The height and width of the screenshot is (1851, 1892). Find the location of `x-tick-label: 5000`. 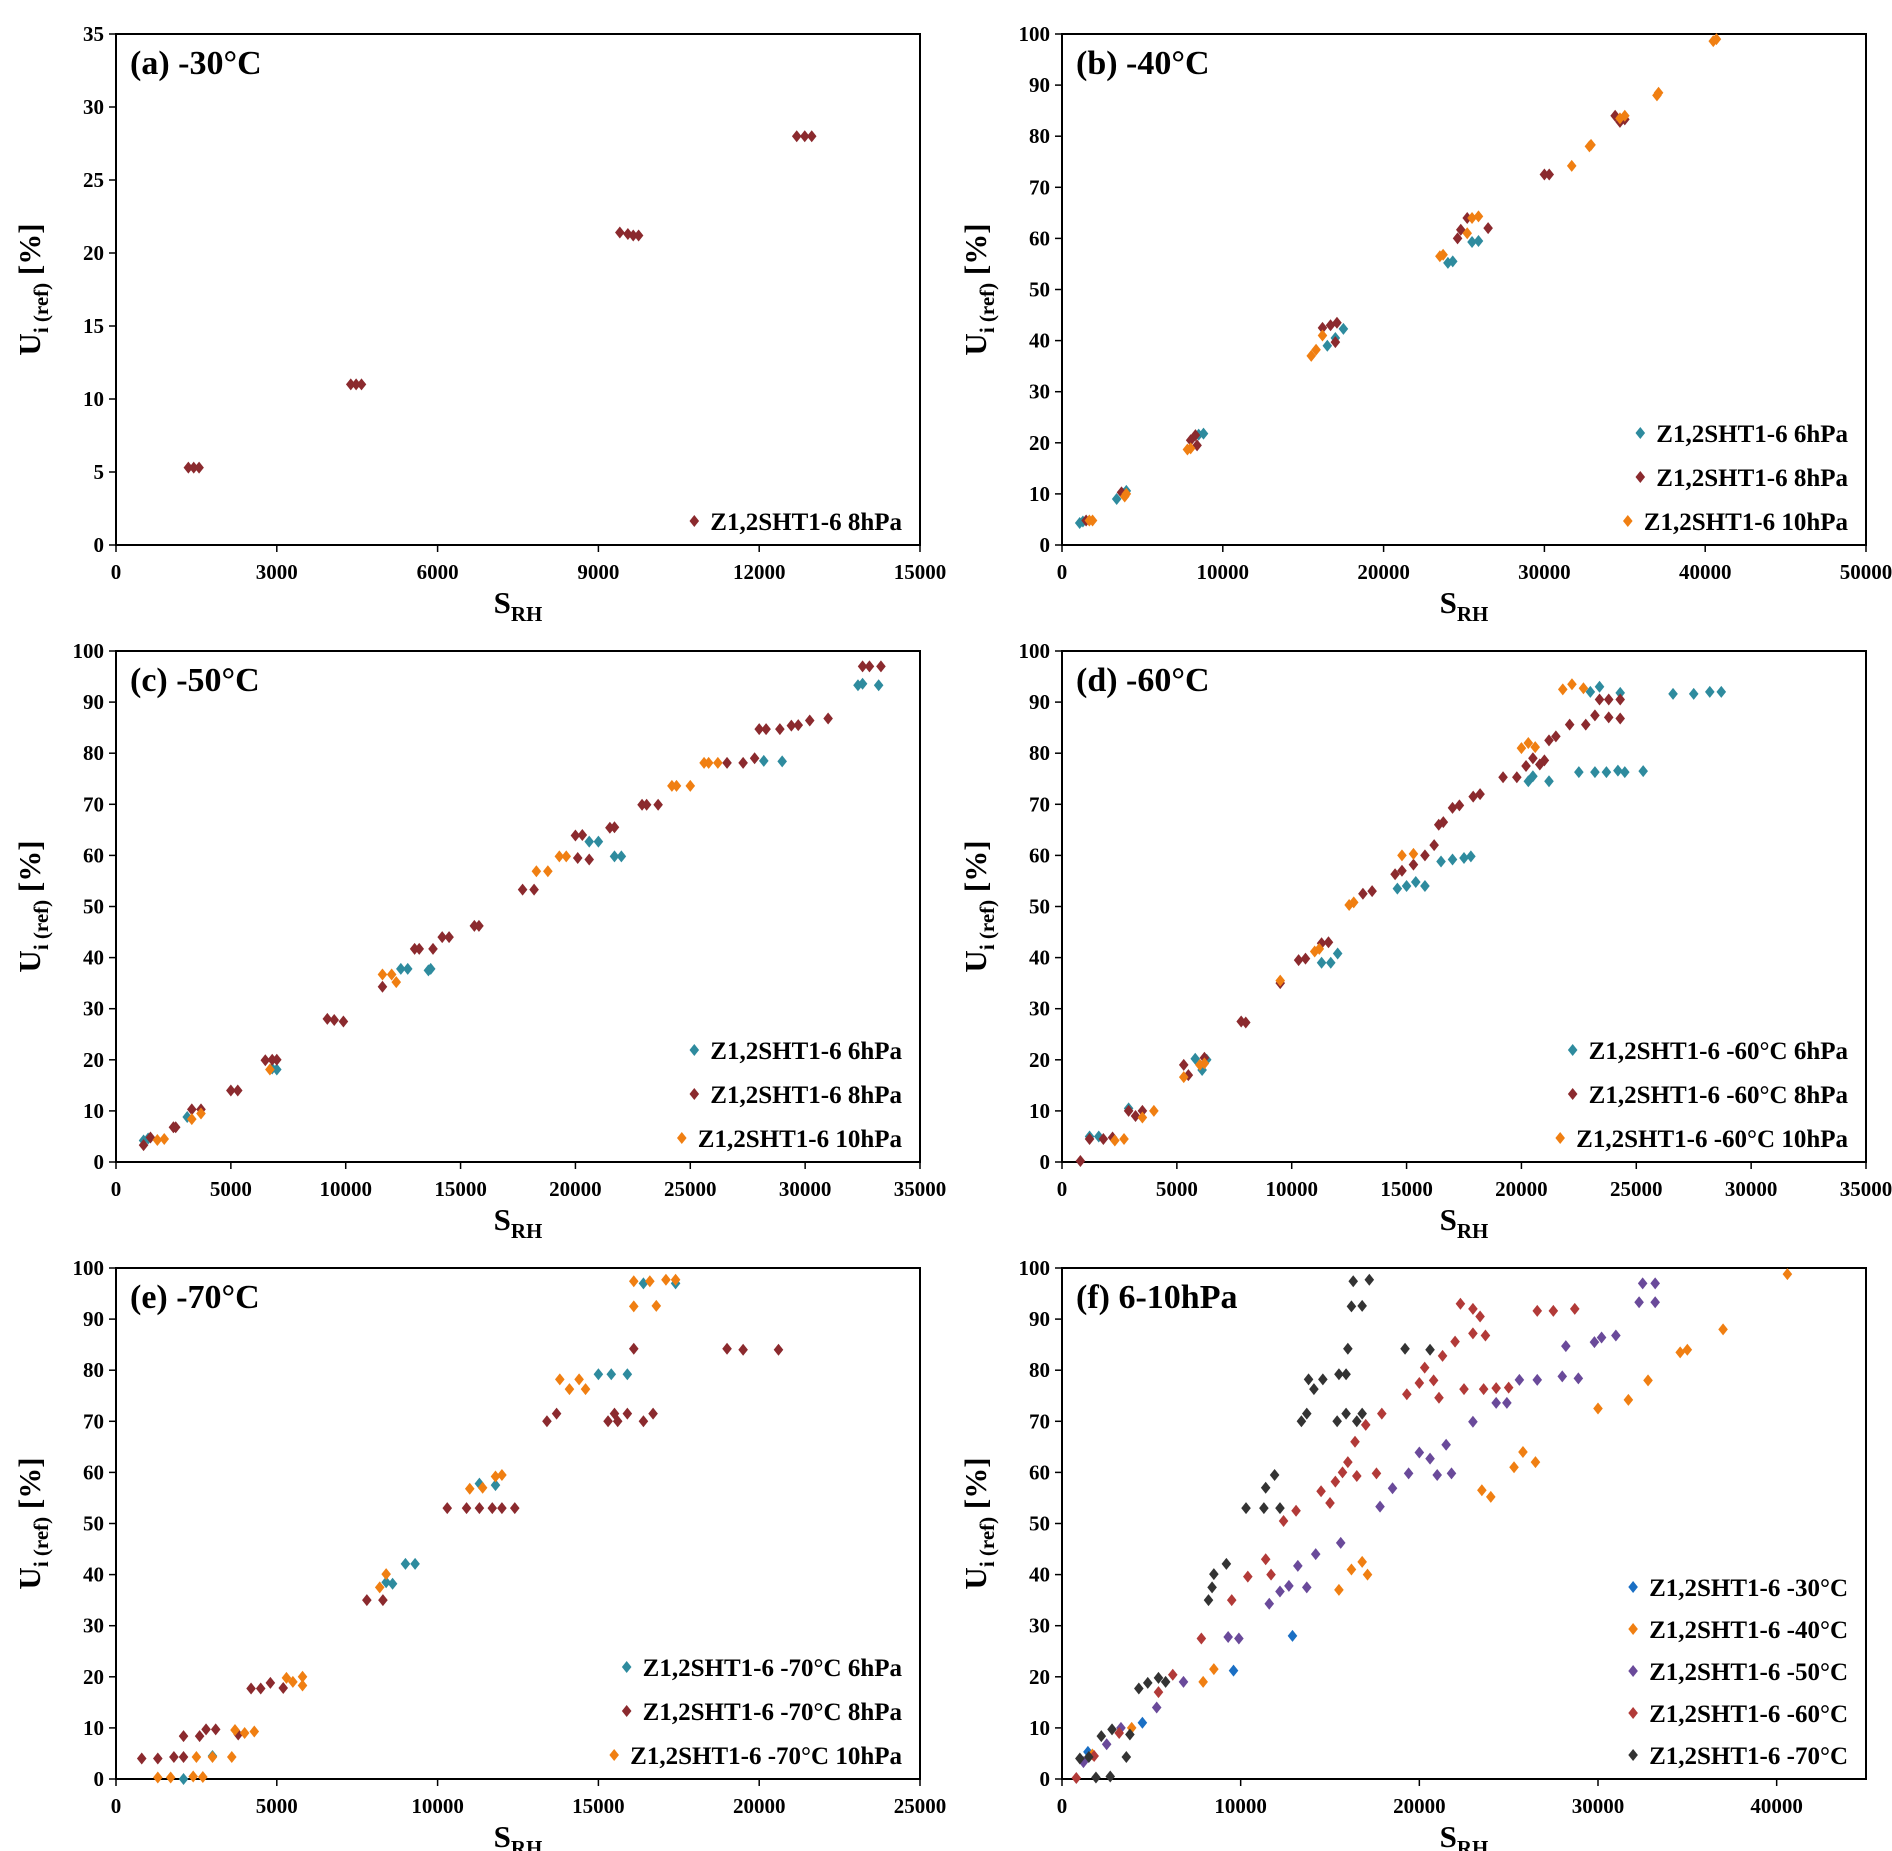

x-tick-label: 5000 is located at coordinates (231, 1189).